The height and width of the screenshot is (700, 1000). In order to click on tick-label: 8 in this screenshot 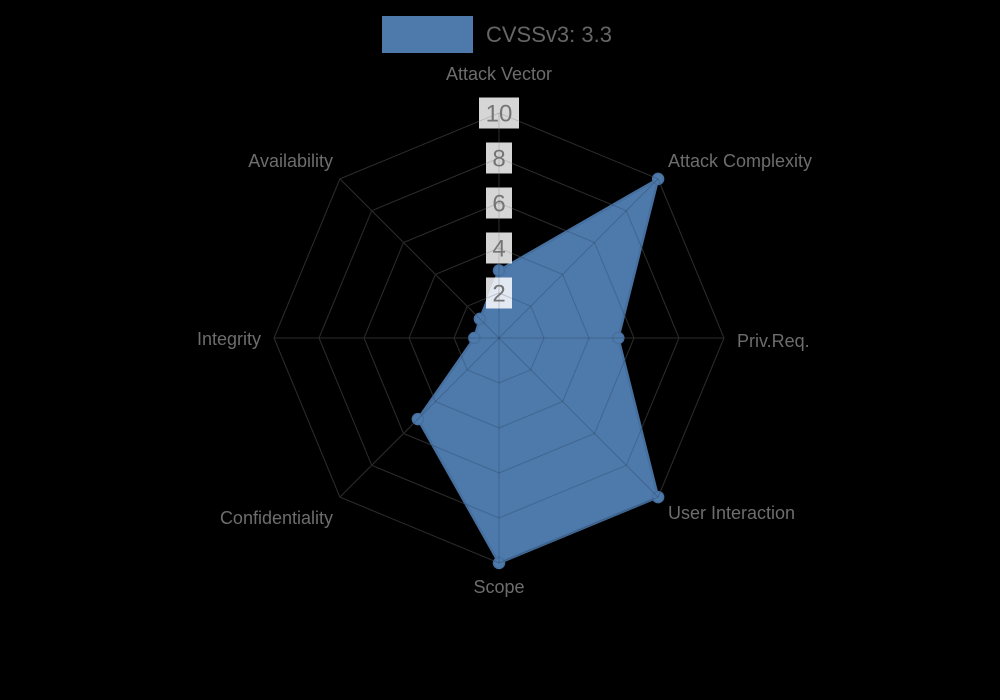, I will do `click(498, 159)`.